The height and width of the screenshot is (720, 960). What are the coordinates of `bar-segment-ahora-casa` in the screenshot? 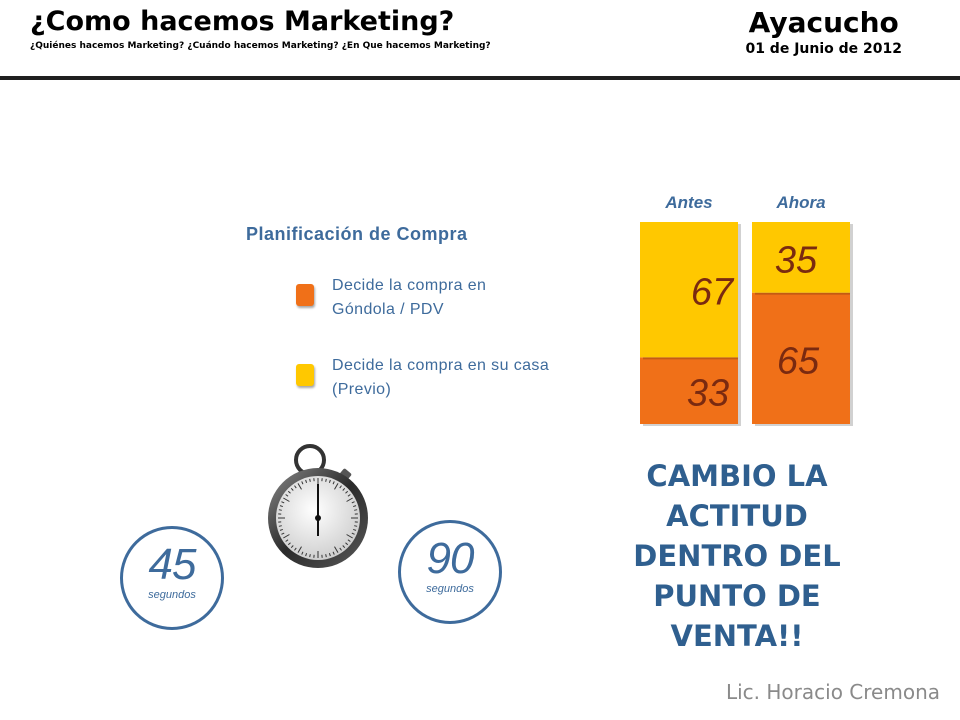 It's located at (801, 257).